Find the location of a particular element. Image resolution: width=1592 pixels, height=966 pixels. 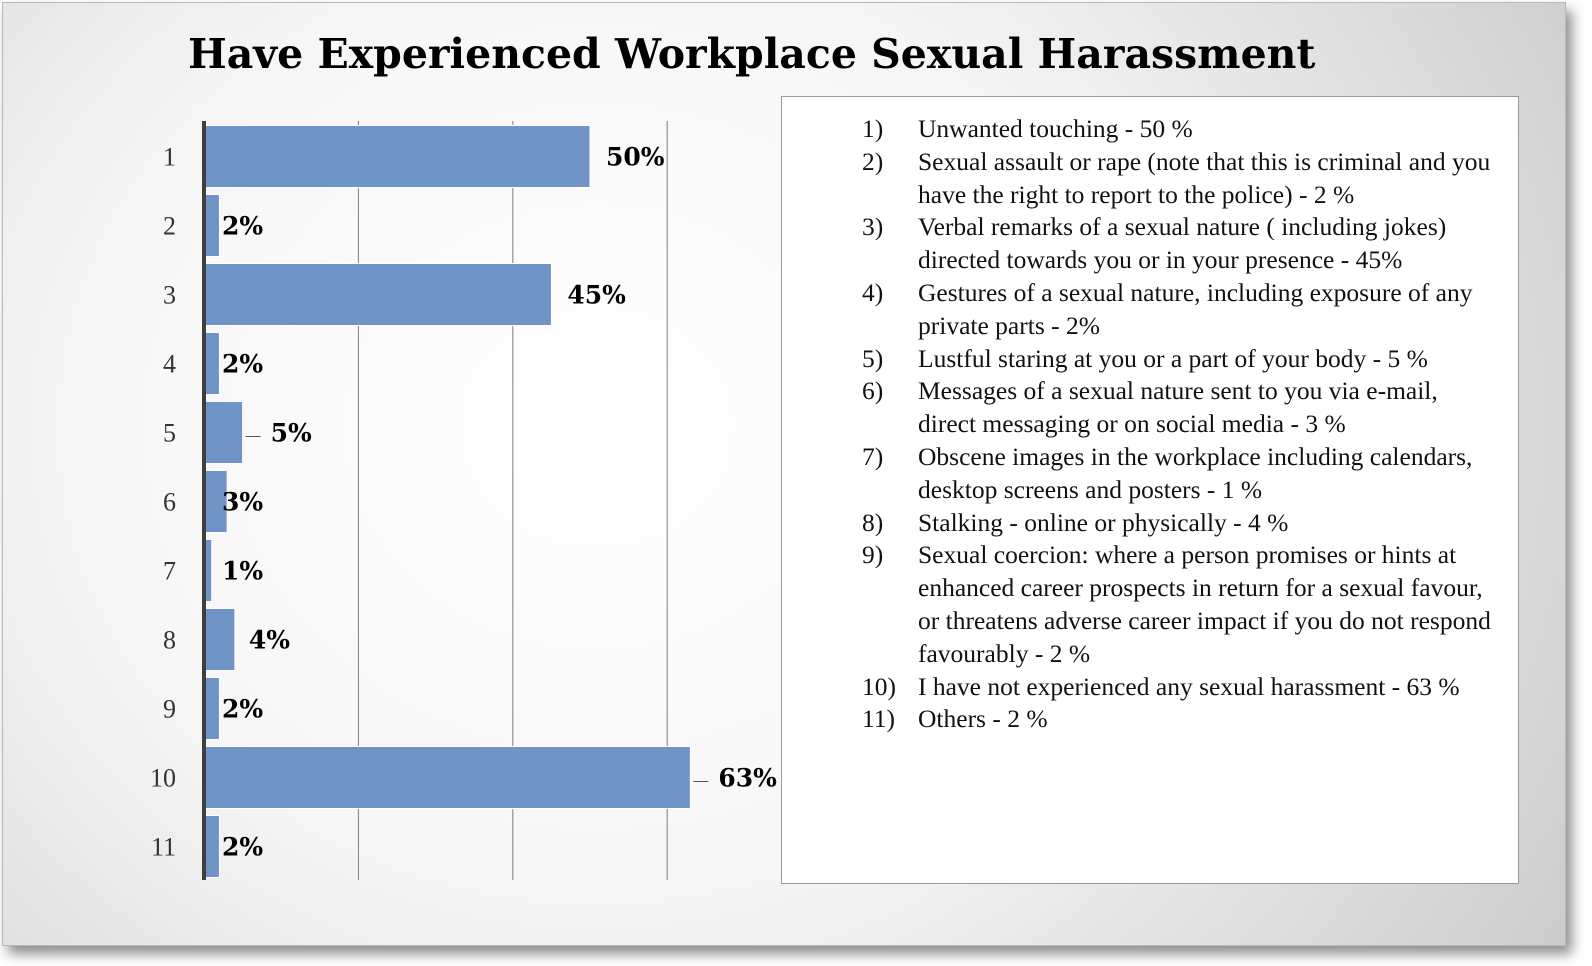

category-label-1: 1 is located at coordinates (169, 157).